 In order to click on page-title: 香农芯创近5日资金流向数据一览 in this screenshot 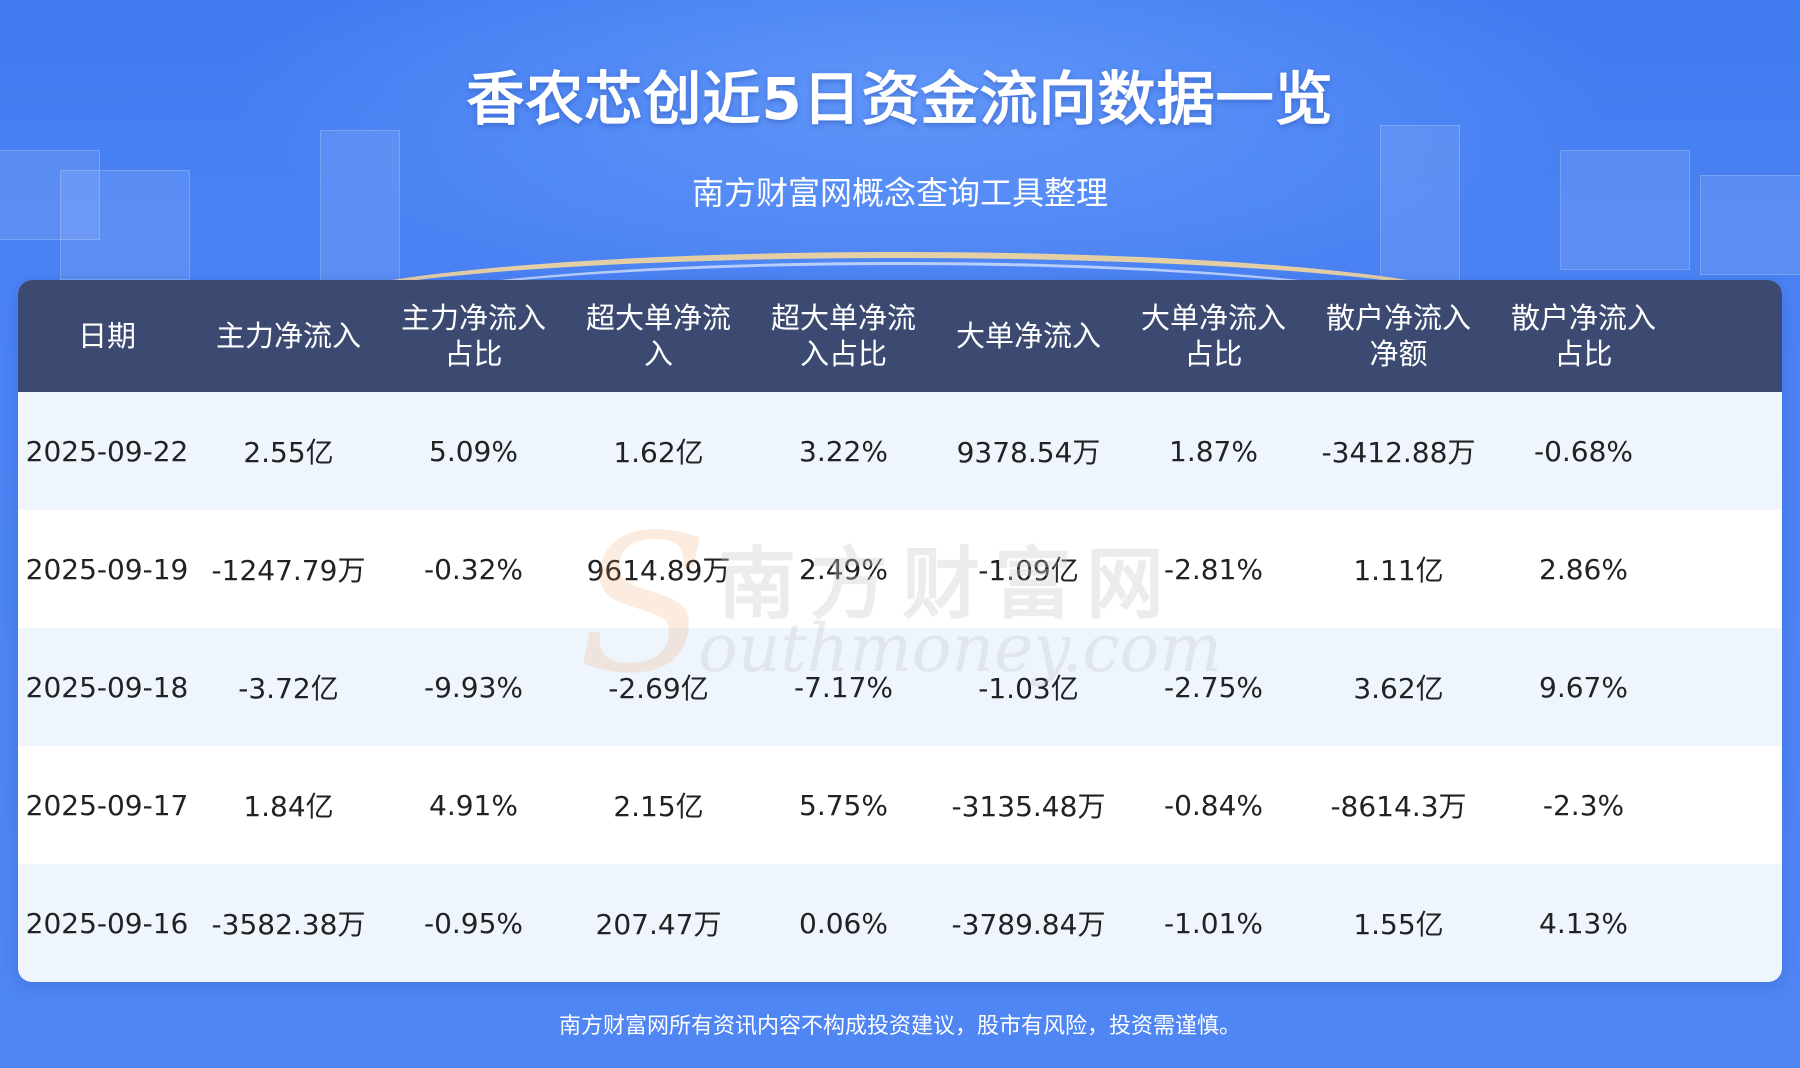, I will do `click(900, 99)`.